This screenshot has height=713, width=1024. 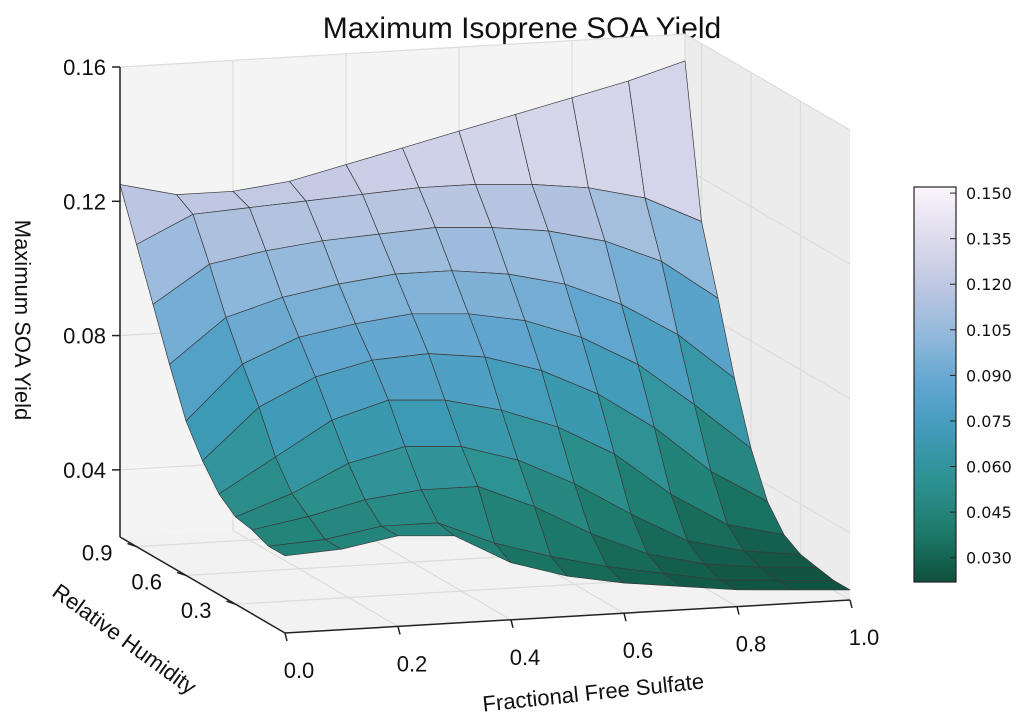 What do you see at coordinates (299, 670) in the screenshot?
I see `x-tick-label: 0.0` at bounding box center [299, 670].